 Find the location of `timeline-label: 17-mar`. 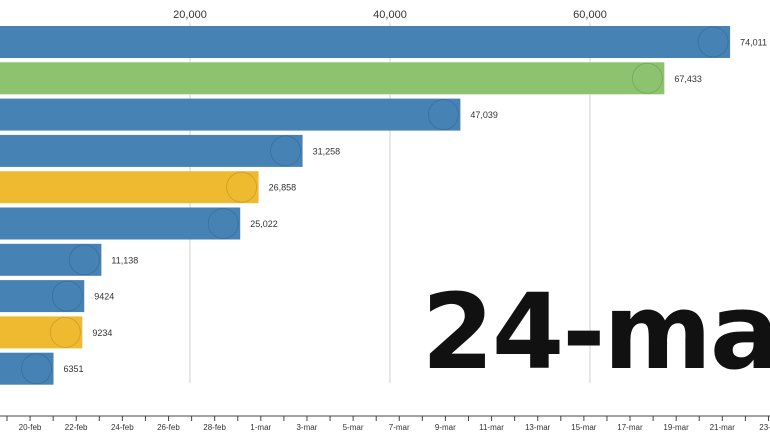

timeline-label: 17-mar is located at coordinates (630, 427).